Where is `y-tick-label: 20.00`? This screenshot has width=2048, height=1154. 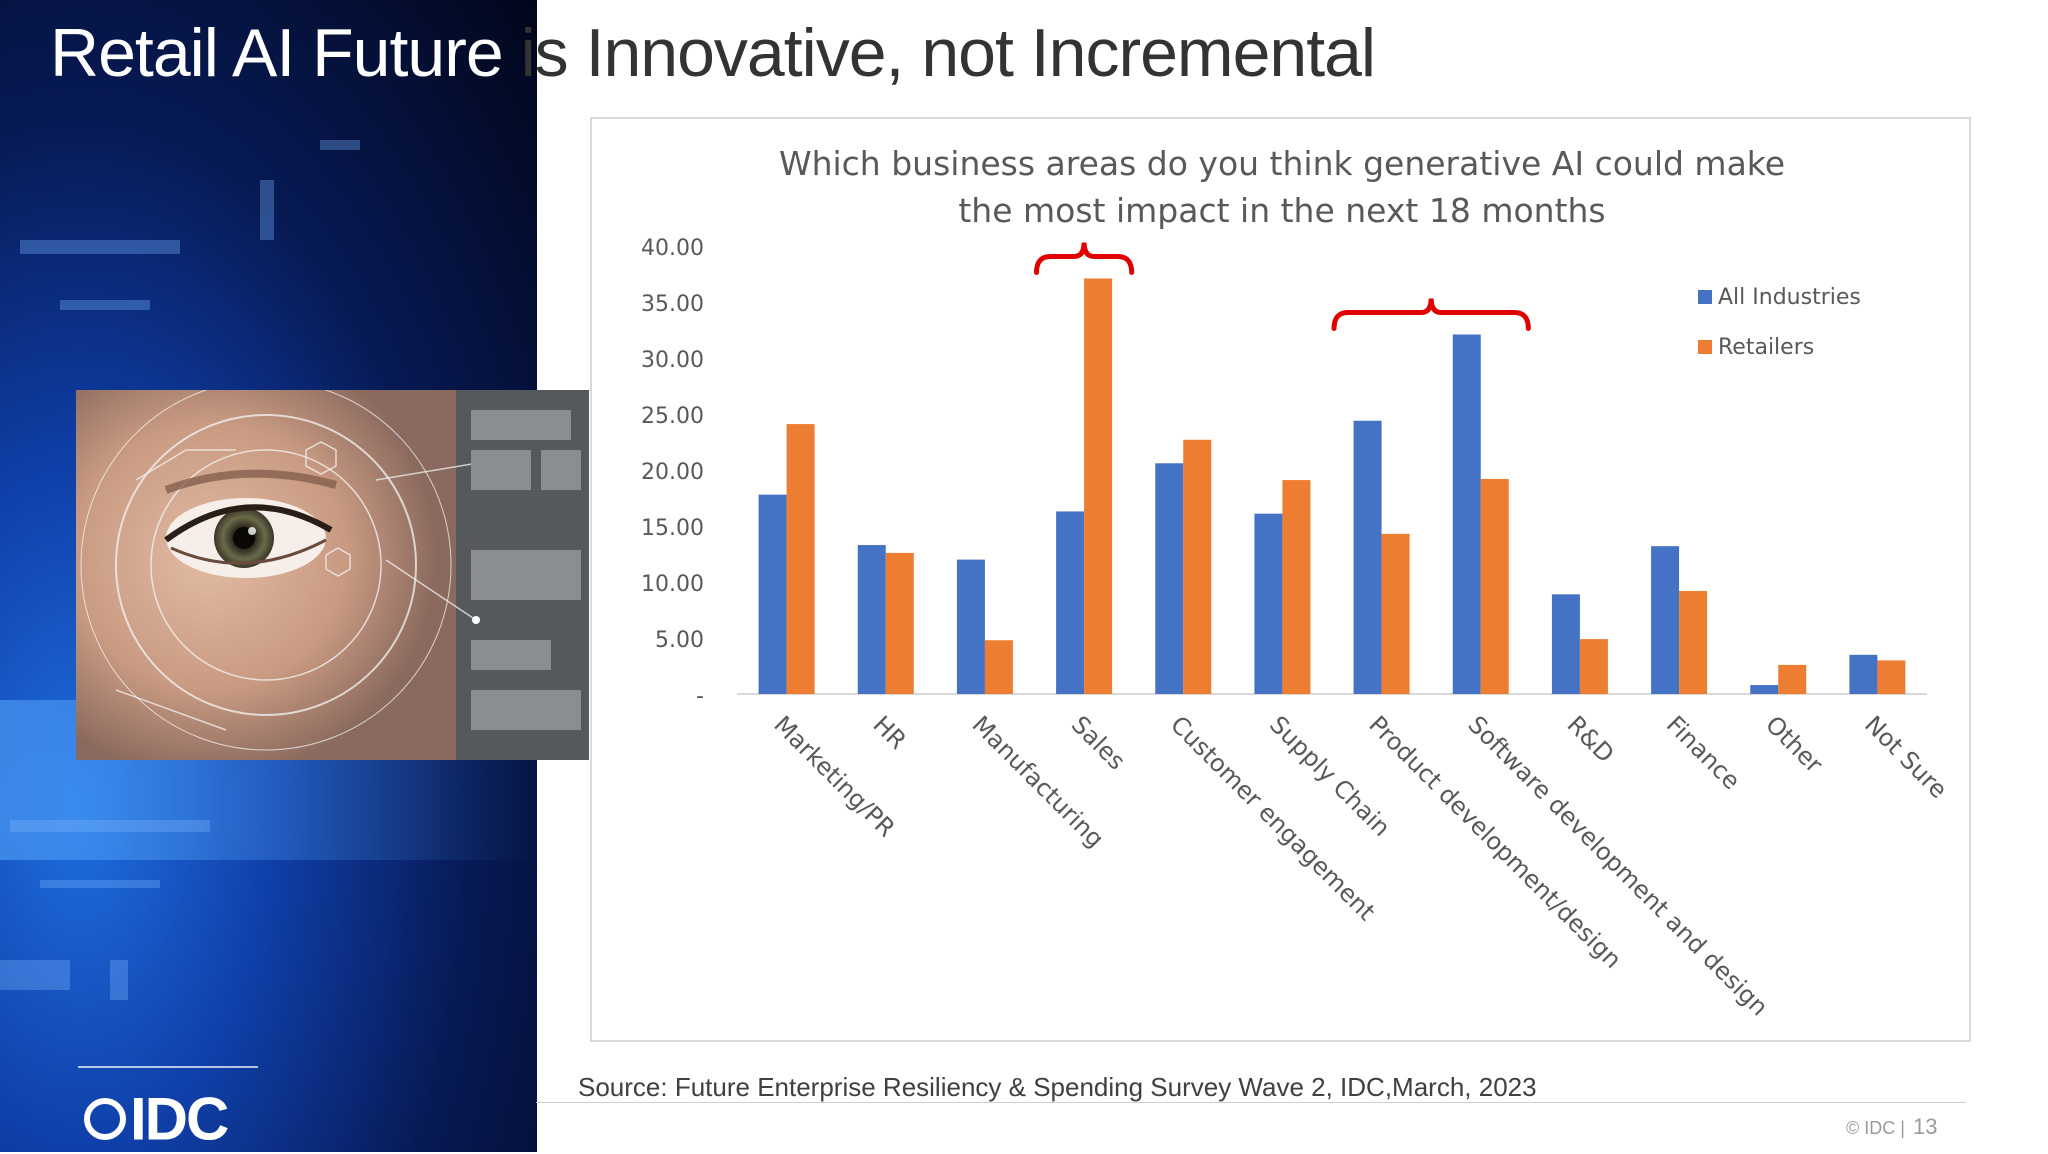 y-tick-label: 20.00 is located at coordinates (672, 472).